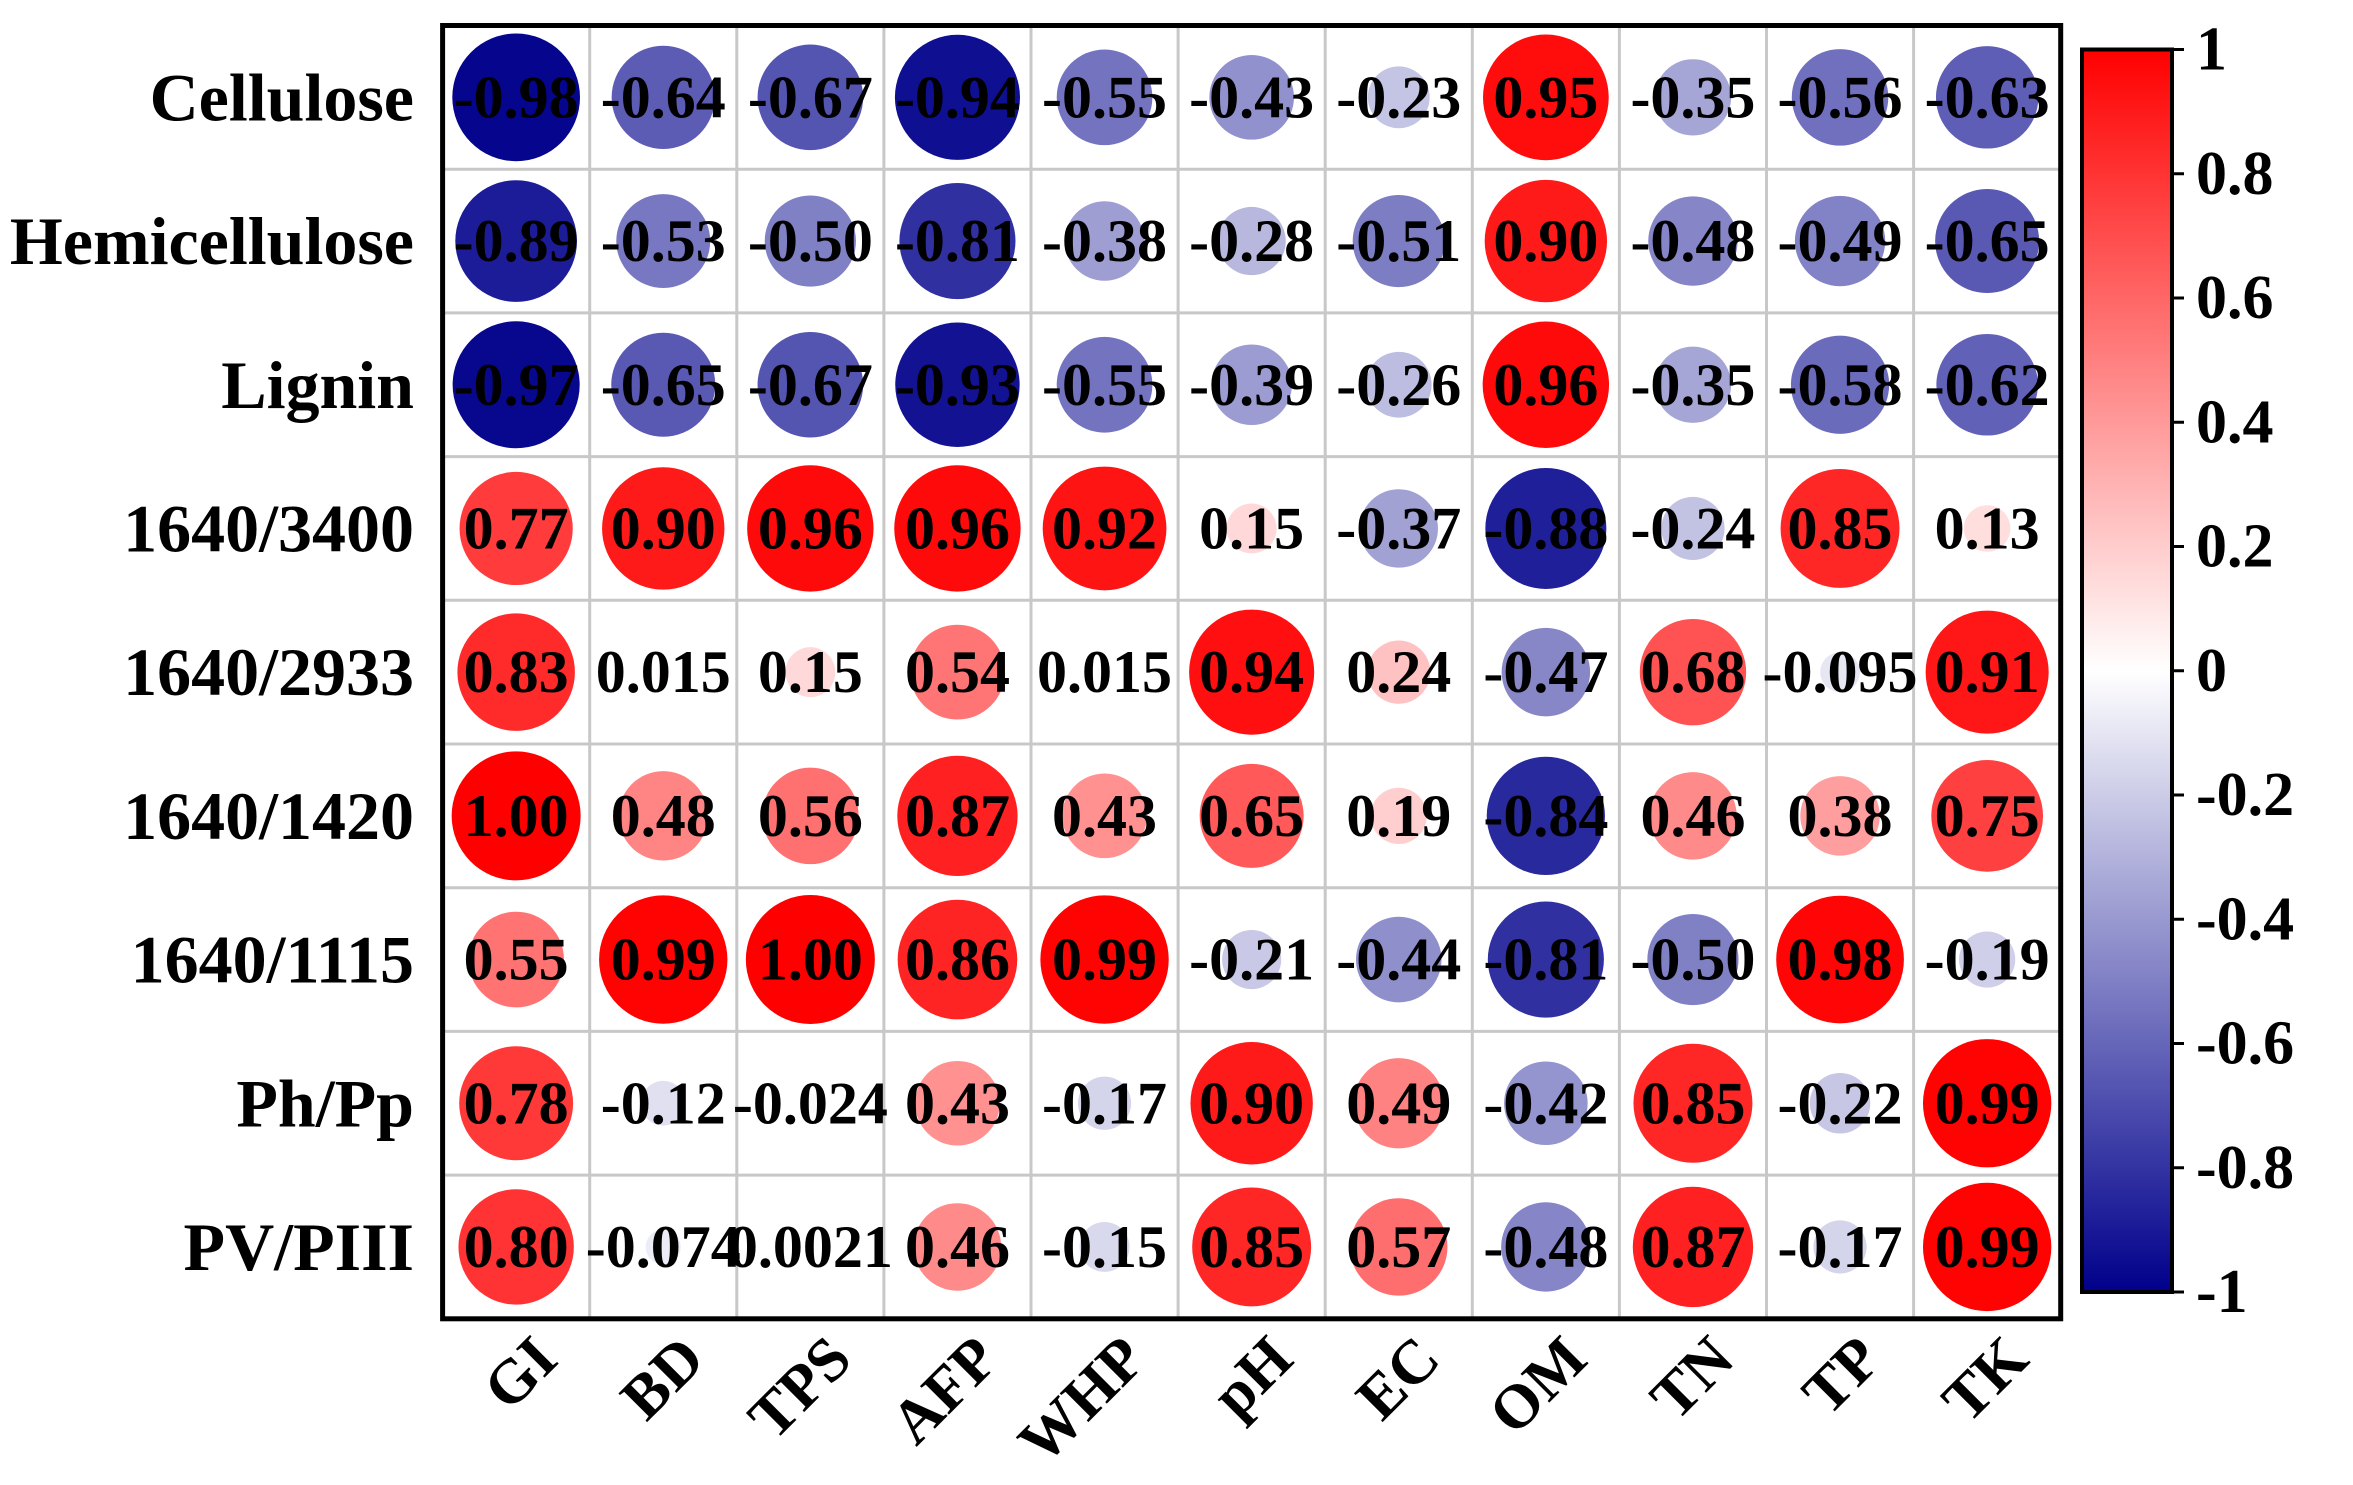 Image resolution: width=2353 pixels, height=1485 pixels. Describe the element at coordinates (1987, 528) in the screenshot. I see `correlation-value-label: 0.13` at that location.